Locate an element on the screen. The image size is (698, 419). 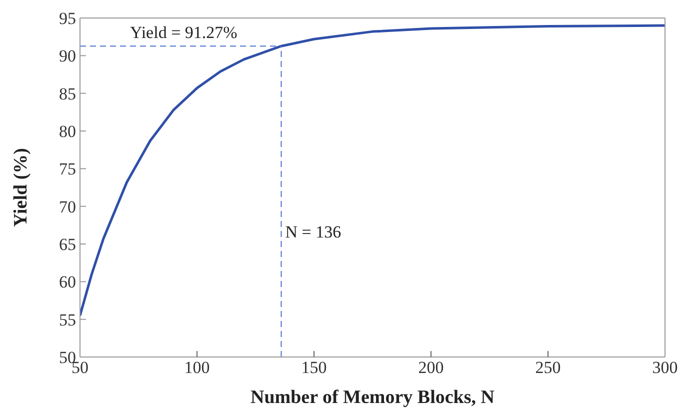
ref-line-label: Yield = 91.27% is located at coordinates (184, 32).